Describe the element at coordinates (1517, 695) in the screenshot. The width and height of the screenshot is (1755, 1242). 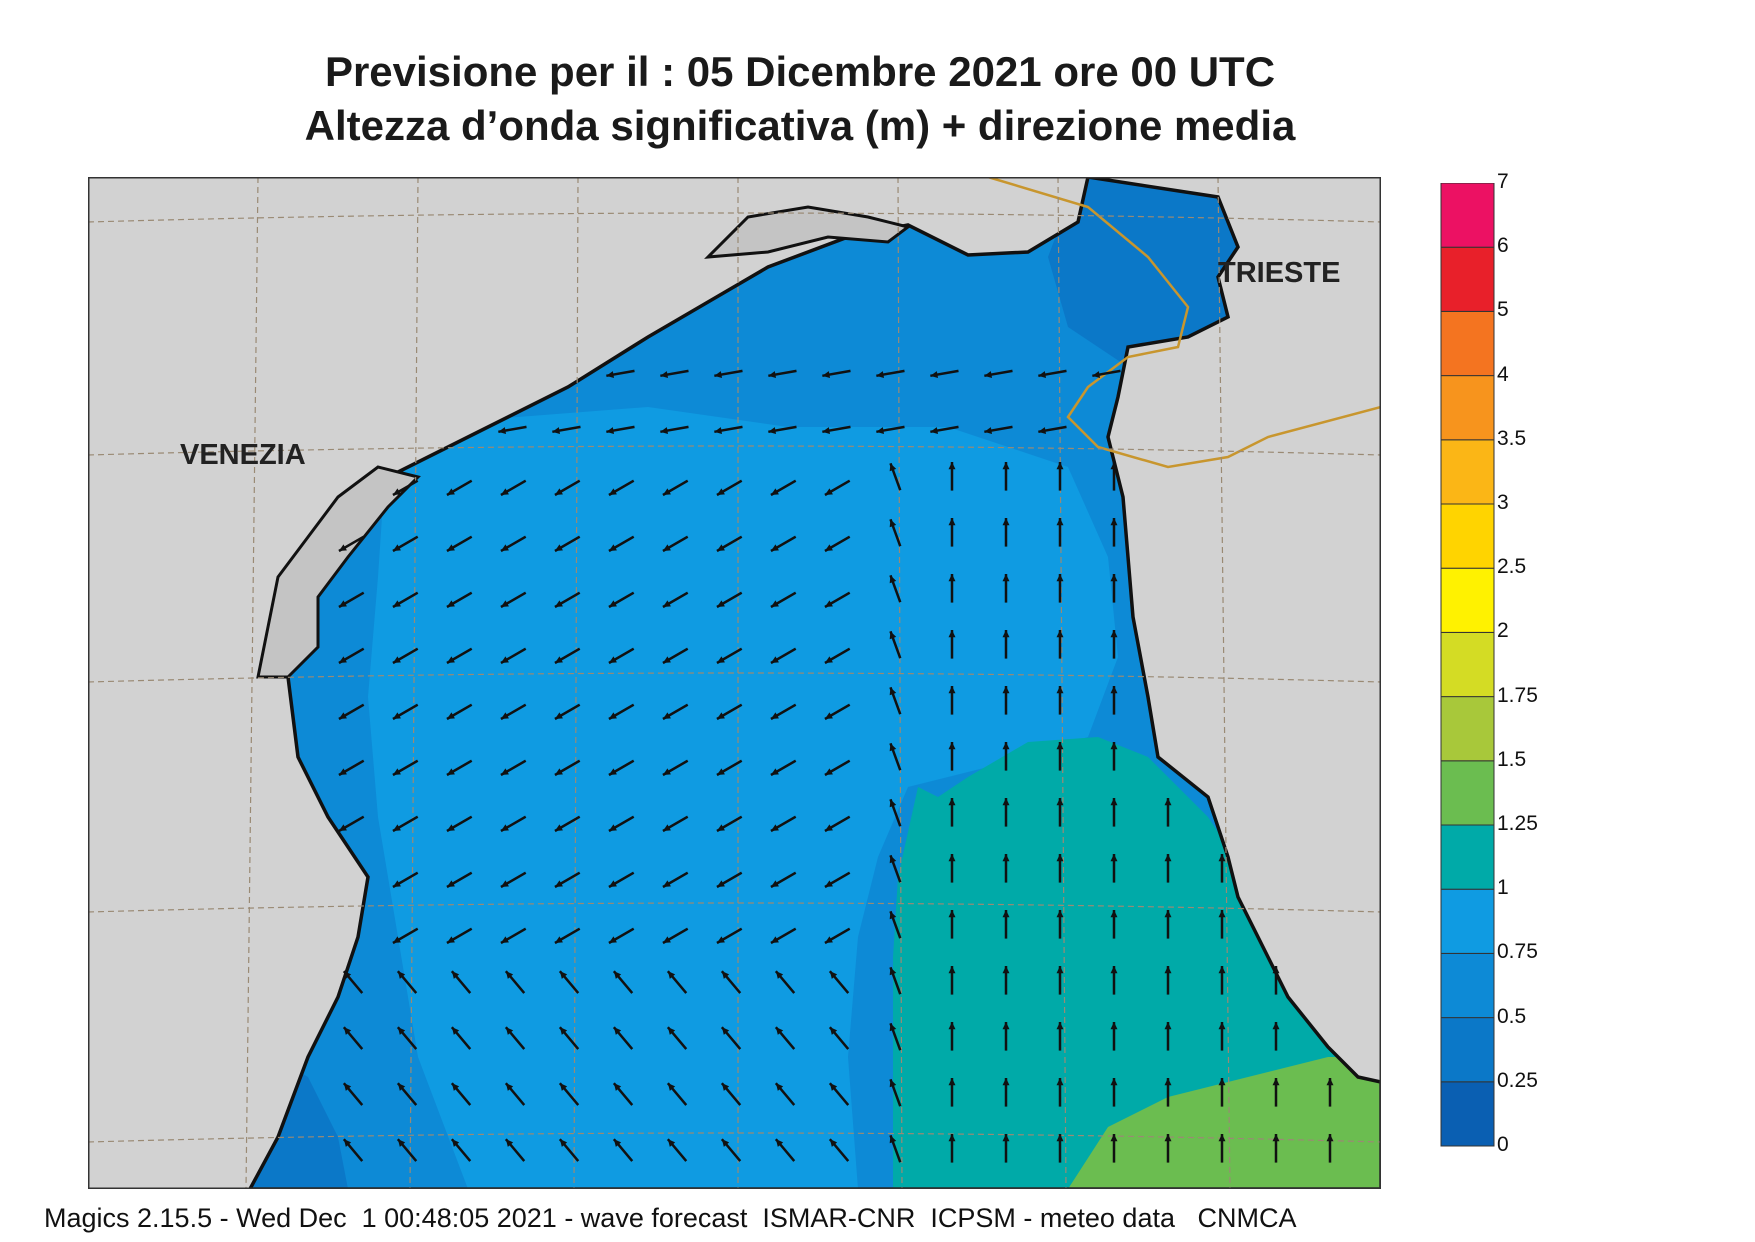
I see `legend-level-label: 1.75` at that location.